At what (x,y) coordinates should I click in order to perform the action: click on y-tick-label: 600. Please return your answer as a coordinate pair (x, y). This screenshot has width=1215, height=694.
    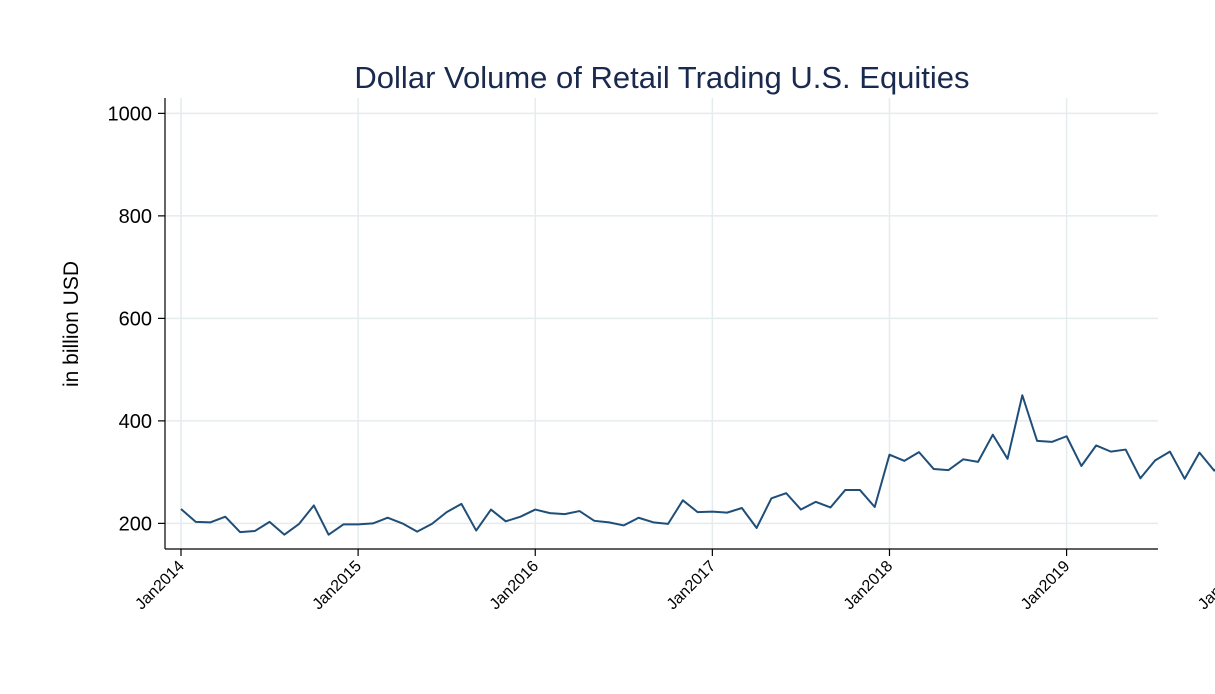
    Looking at the image, I should click on (135, 319).